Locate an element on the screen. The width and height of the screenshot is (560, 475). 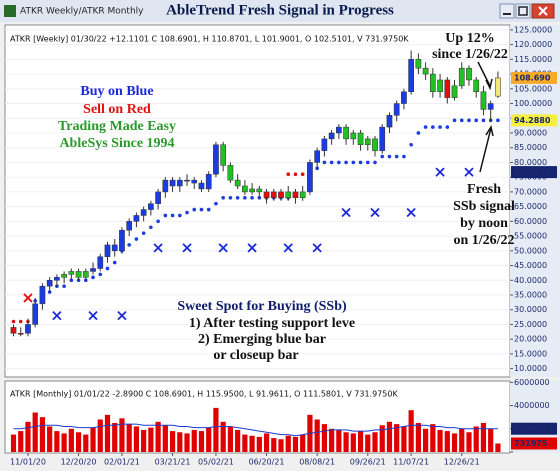
x-tick-label: 11/07/21 is located at coordinates (411, 462).